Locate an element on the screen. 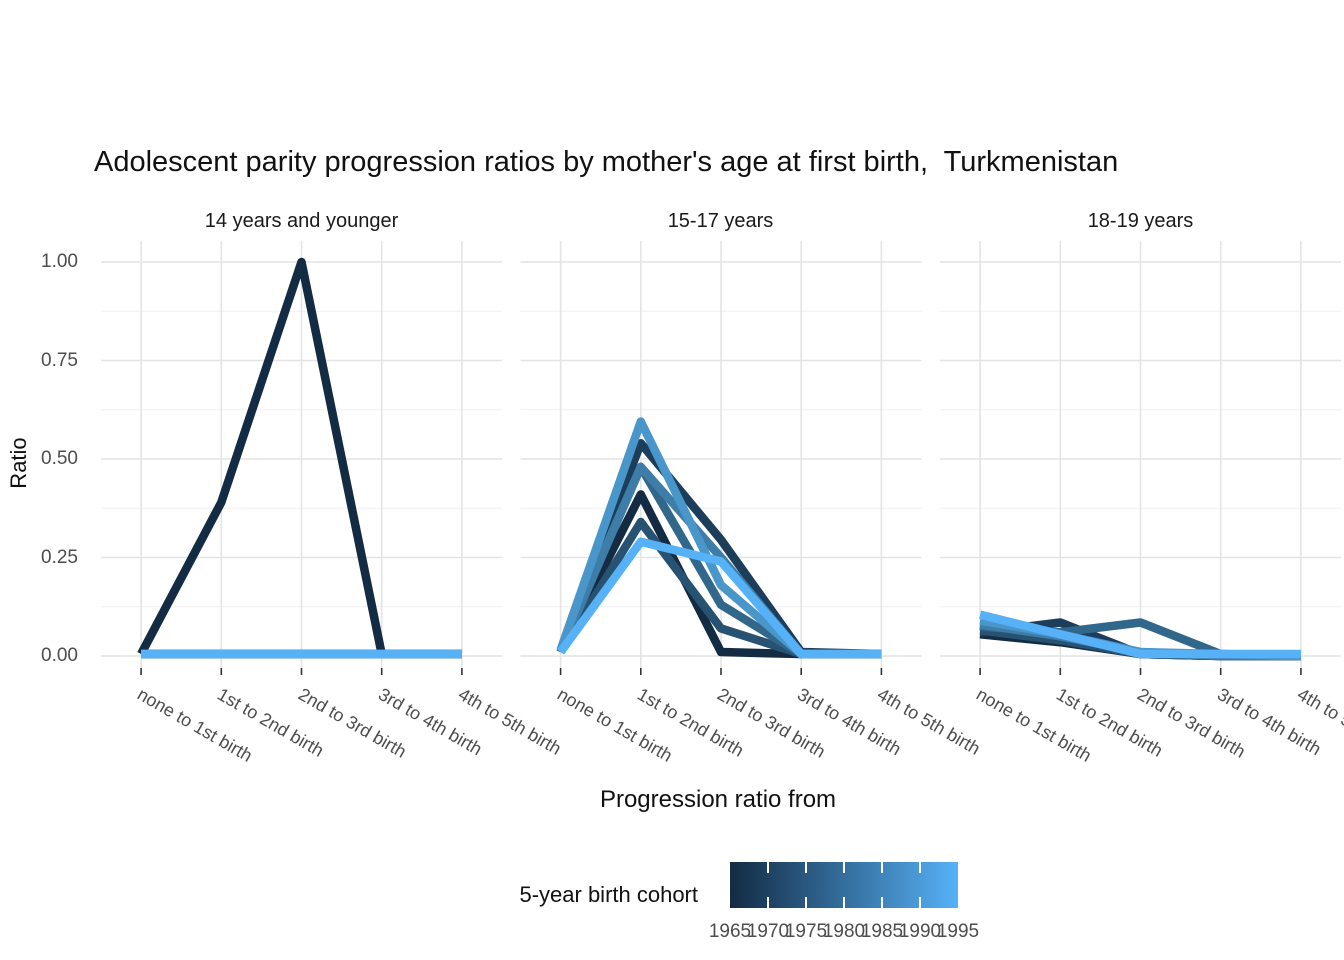 This screenshot has width=1344, height=960. y-tick-label: 1.00 is located at coordinates (59, 261).